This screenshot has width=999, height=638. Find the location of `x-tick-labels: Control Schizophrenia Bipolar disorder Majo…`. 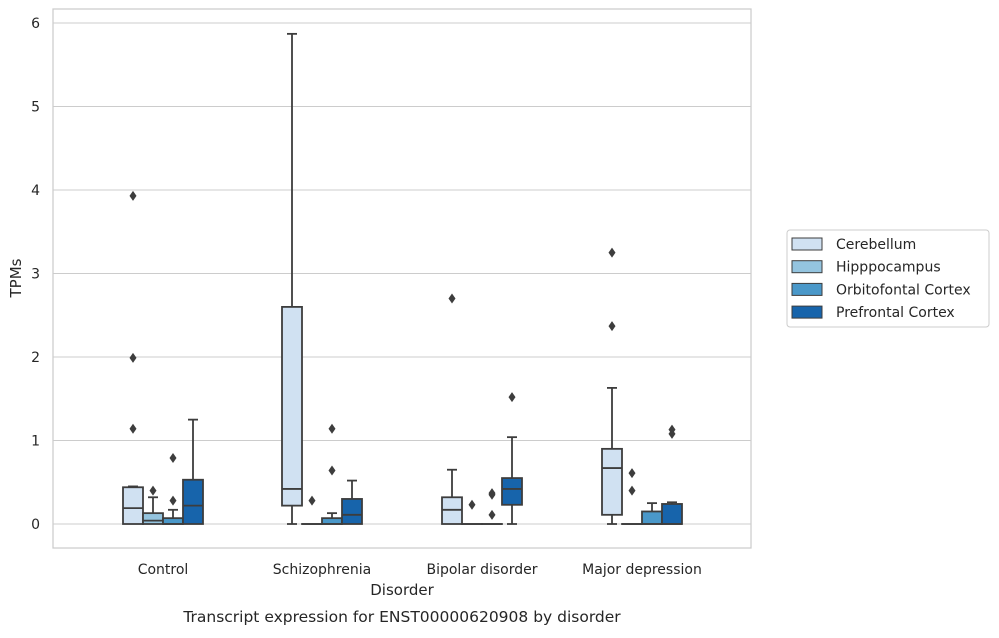

x-tick-labels: Control Schizophrenia Bipolar disorder Majo… is located at coordinates (420, 570).